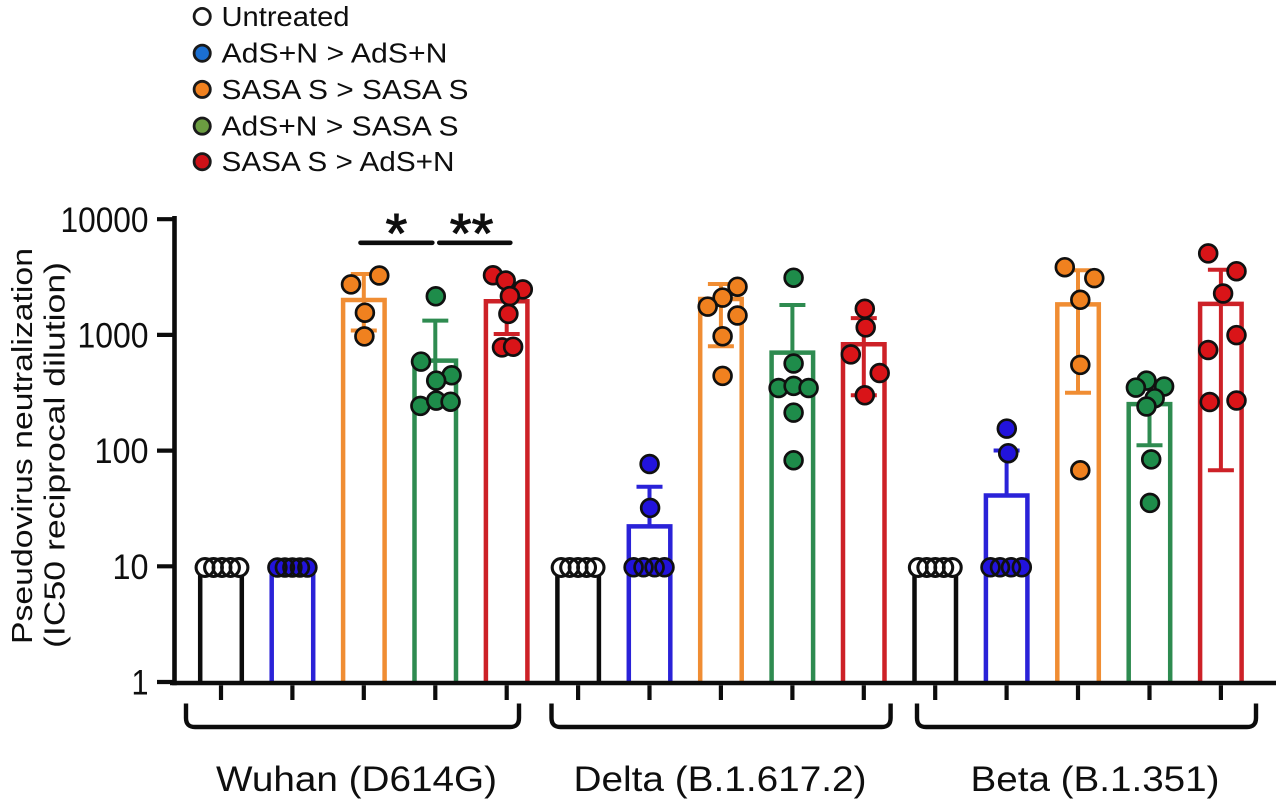  I want to click on svg-text: Beta (B.1.351), so click(1095, 779).